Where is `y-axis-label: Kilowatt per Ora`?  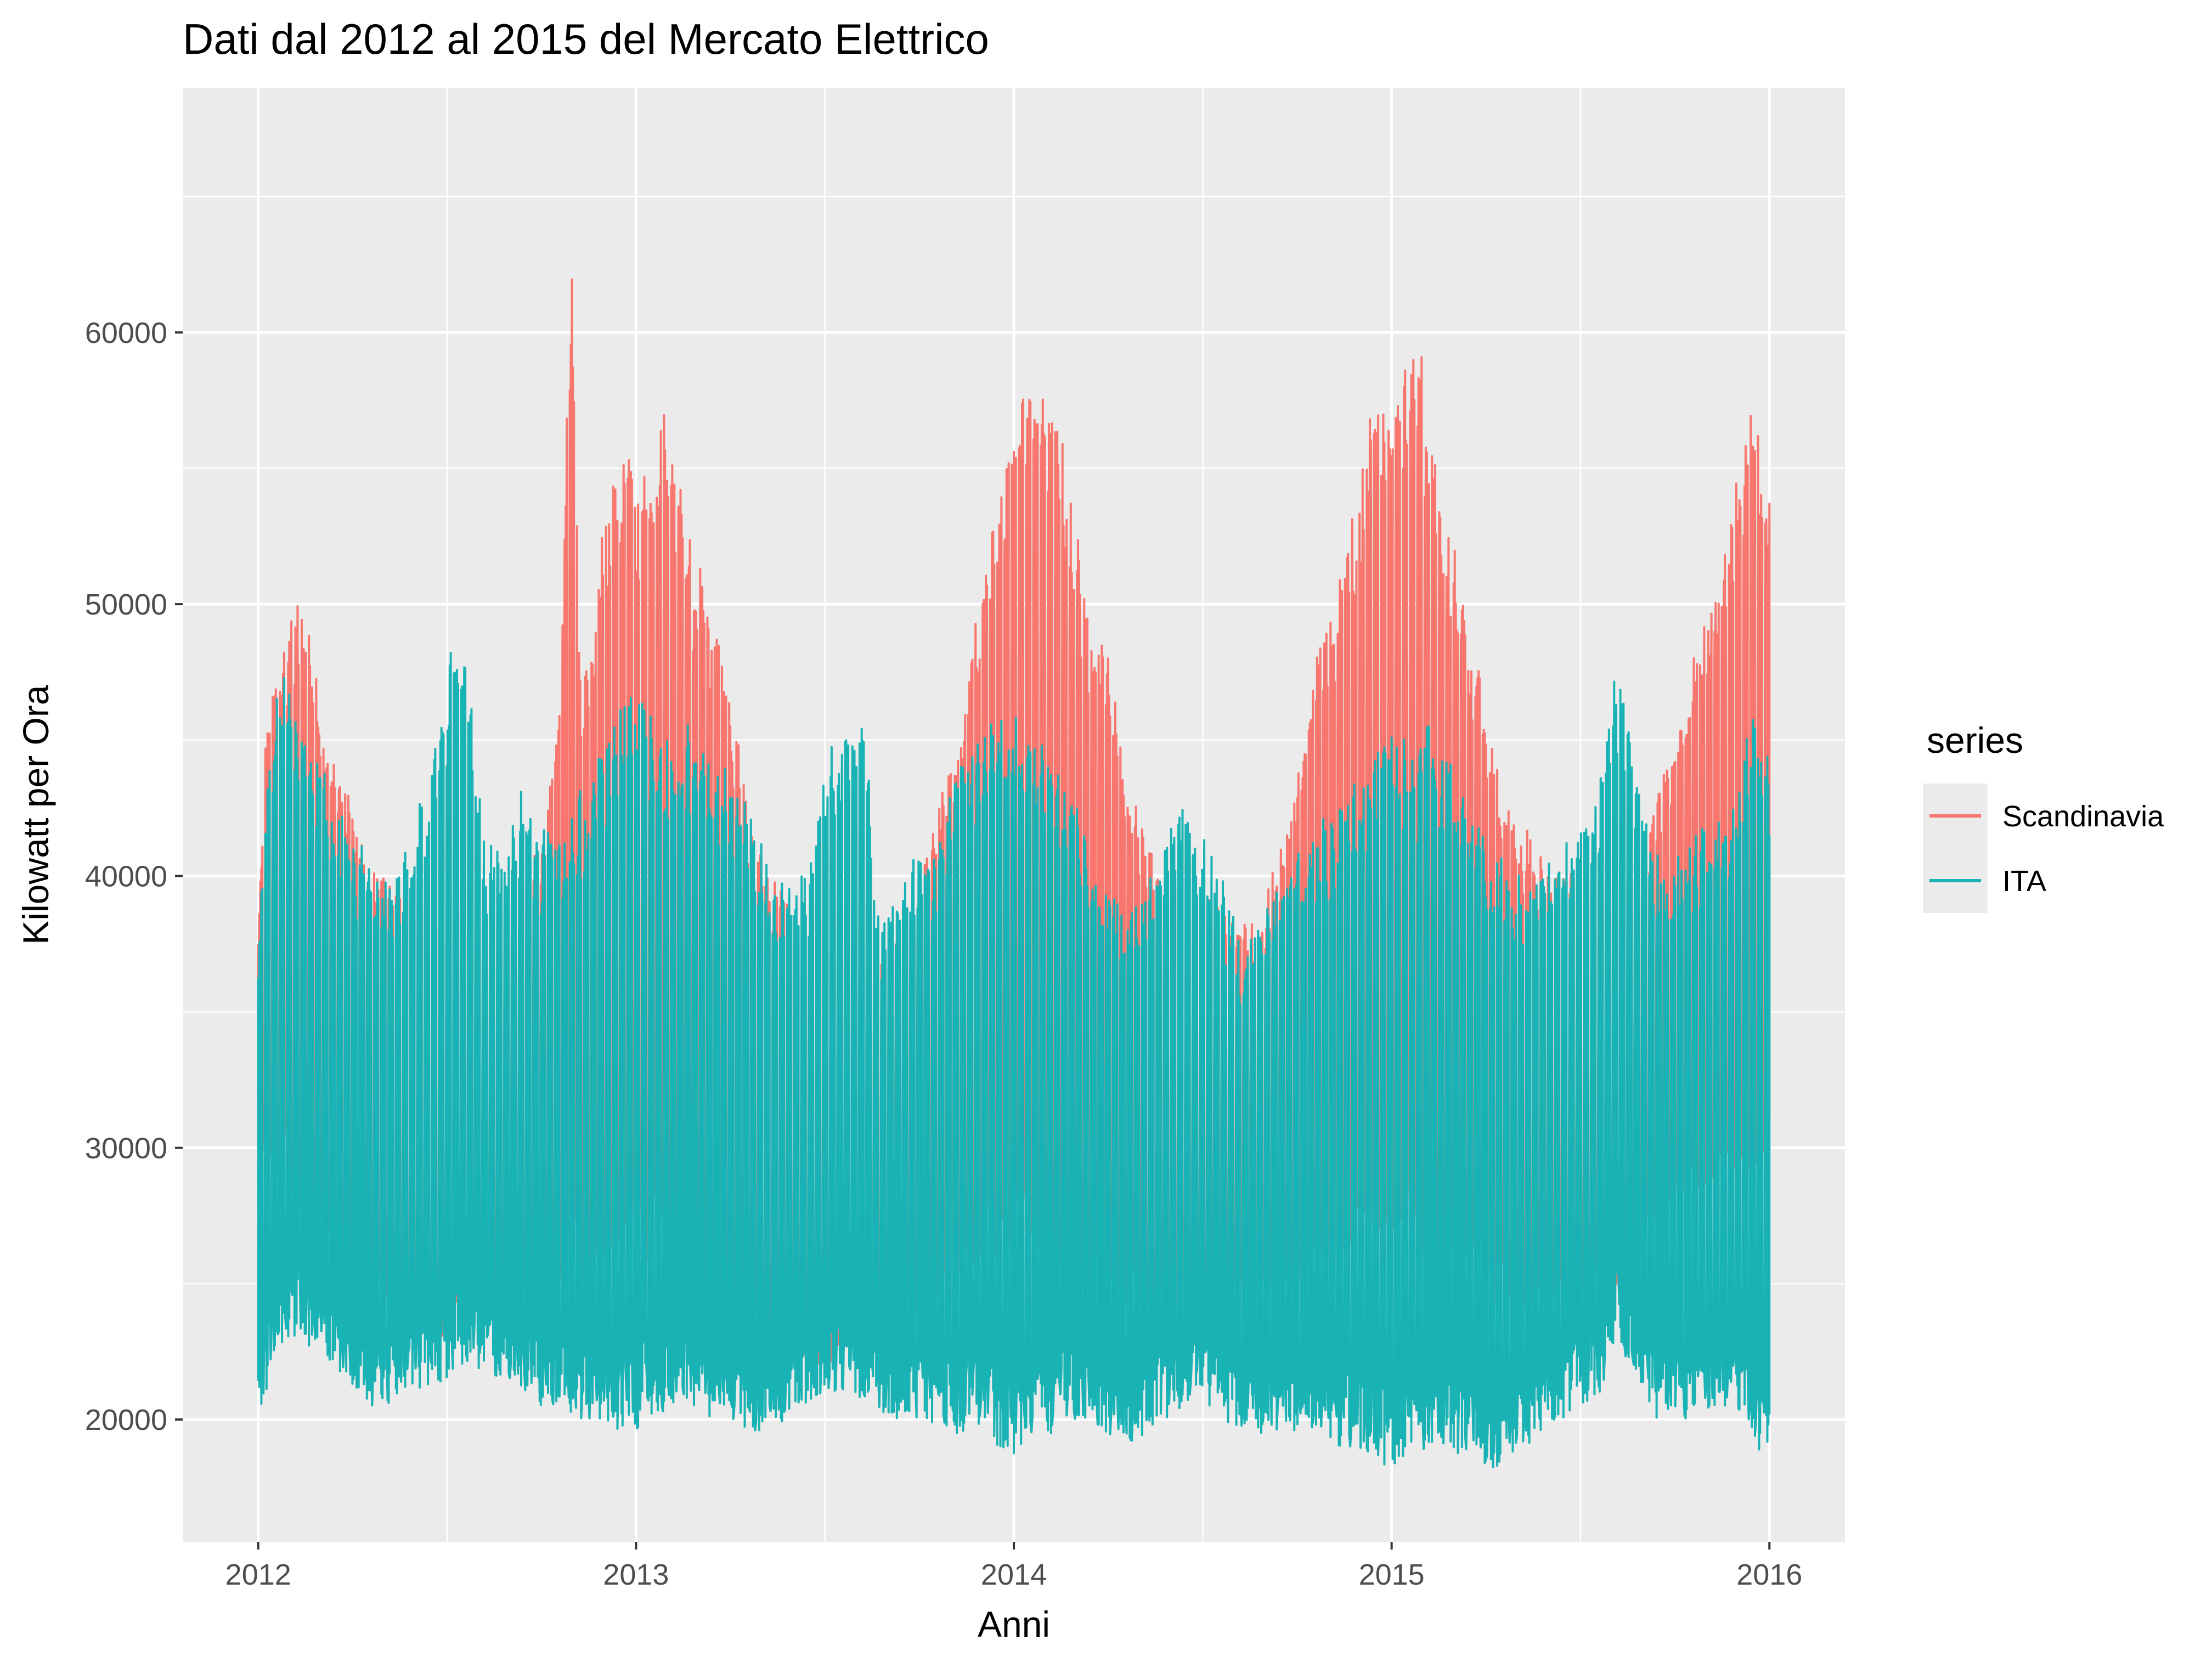
y-axis-label: Kilowatt per Ora is located at coordinates (36, 814).